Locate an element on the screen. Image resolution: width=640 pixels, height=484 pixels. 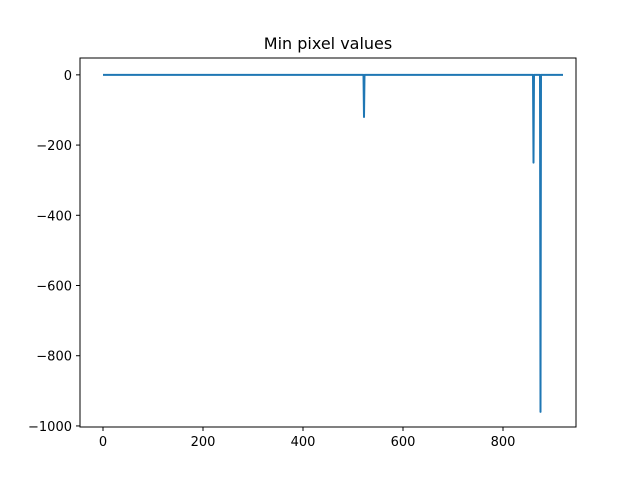
y-tick-label: 0 is located at coordinates (68, 76).